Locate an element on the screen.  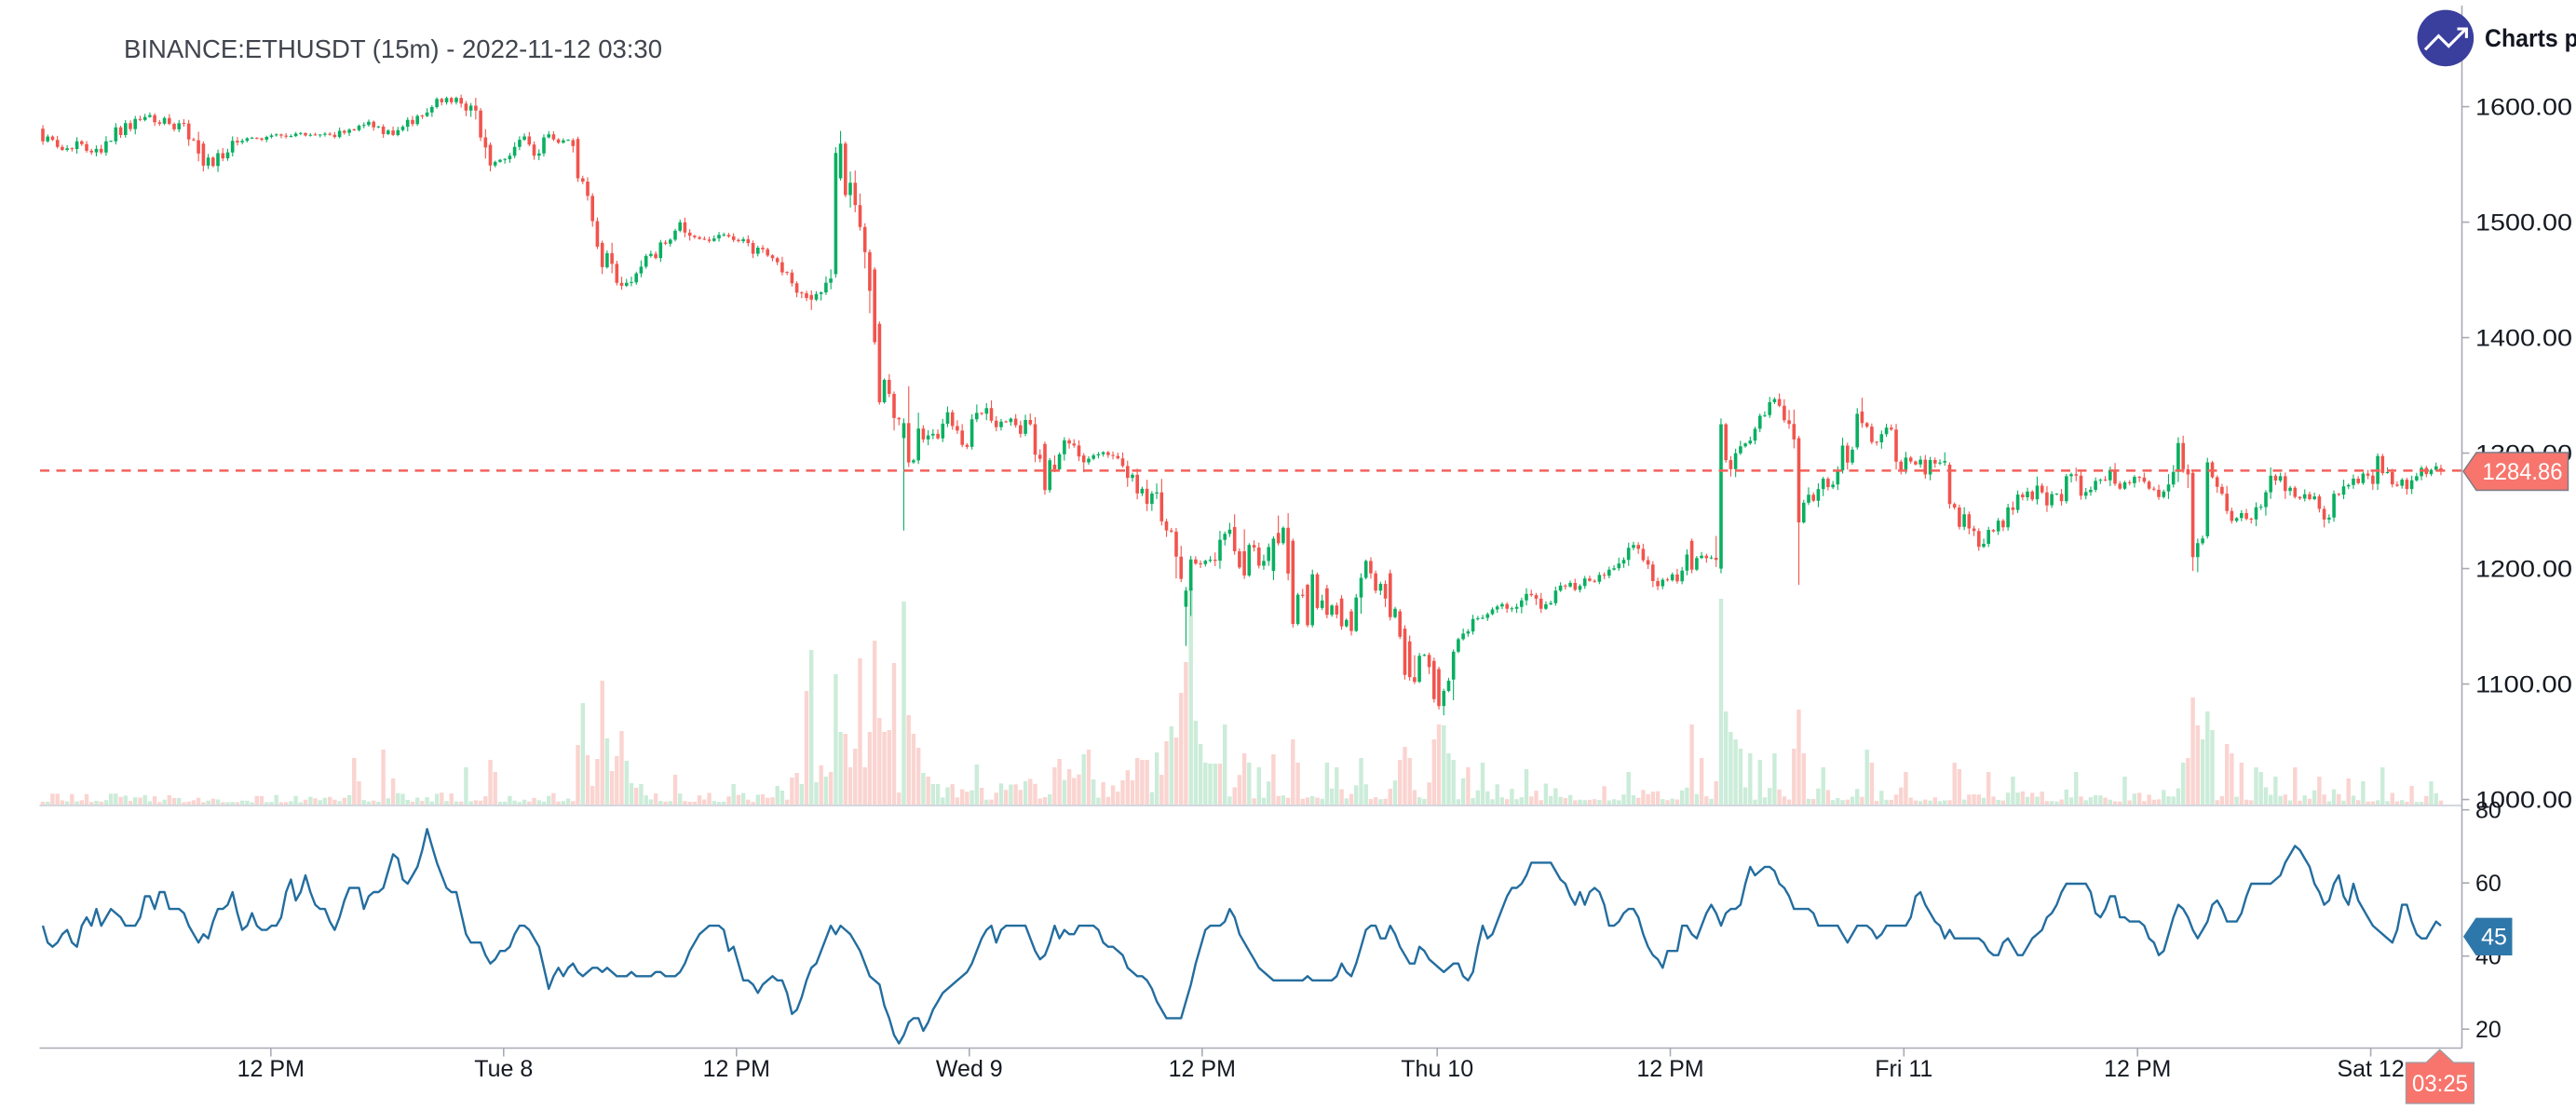
svg-text: 1400.00 is located at coordinates (2523, 339).